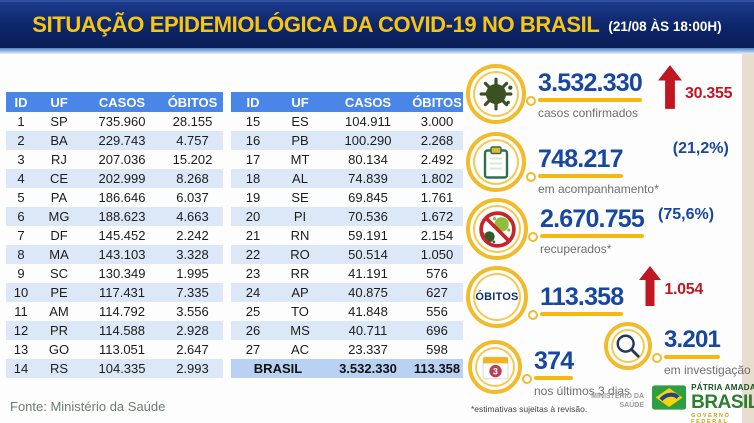  What do you see at coordinates (192, 254) in the screenshot?
I see `cell-obitos: 3.328` at bounding box center [192, 254].